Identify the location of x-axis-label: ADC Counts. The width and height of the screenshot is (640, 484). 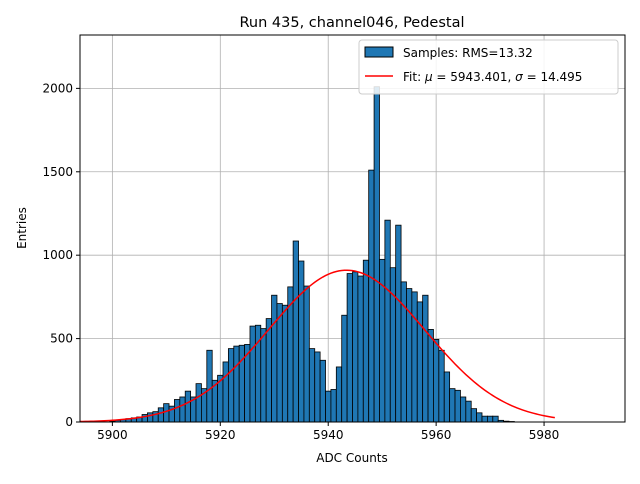
(352, 458).